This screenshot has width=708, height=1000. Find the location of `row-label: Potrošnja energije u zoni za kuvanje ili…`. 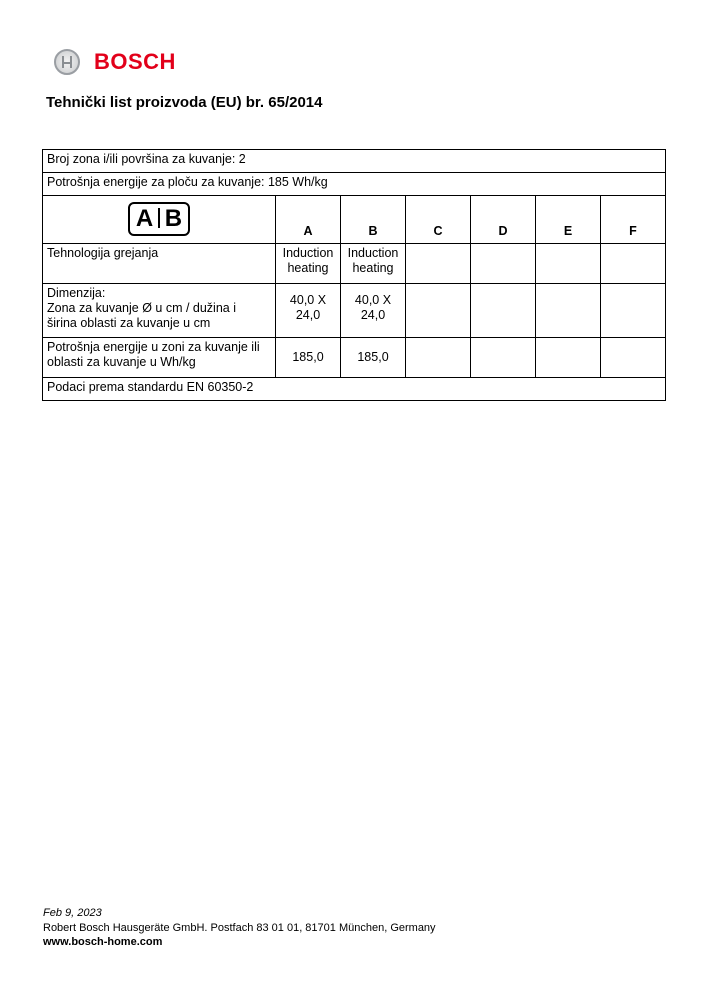

row-label: Potrošnja energije u zoni za kuvanje ili… is located at coordinates (159, 357).